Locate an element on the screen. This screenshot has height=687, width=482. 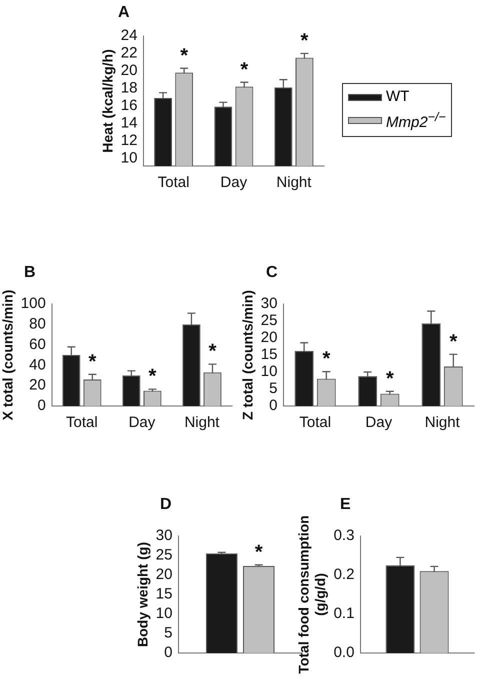
y-tick-label: 0.2 is located at coordinates (344, 575).